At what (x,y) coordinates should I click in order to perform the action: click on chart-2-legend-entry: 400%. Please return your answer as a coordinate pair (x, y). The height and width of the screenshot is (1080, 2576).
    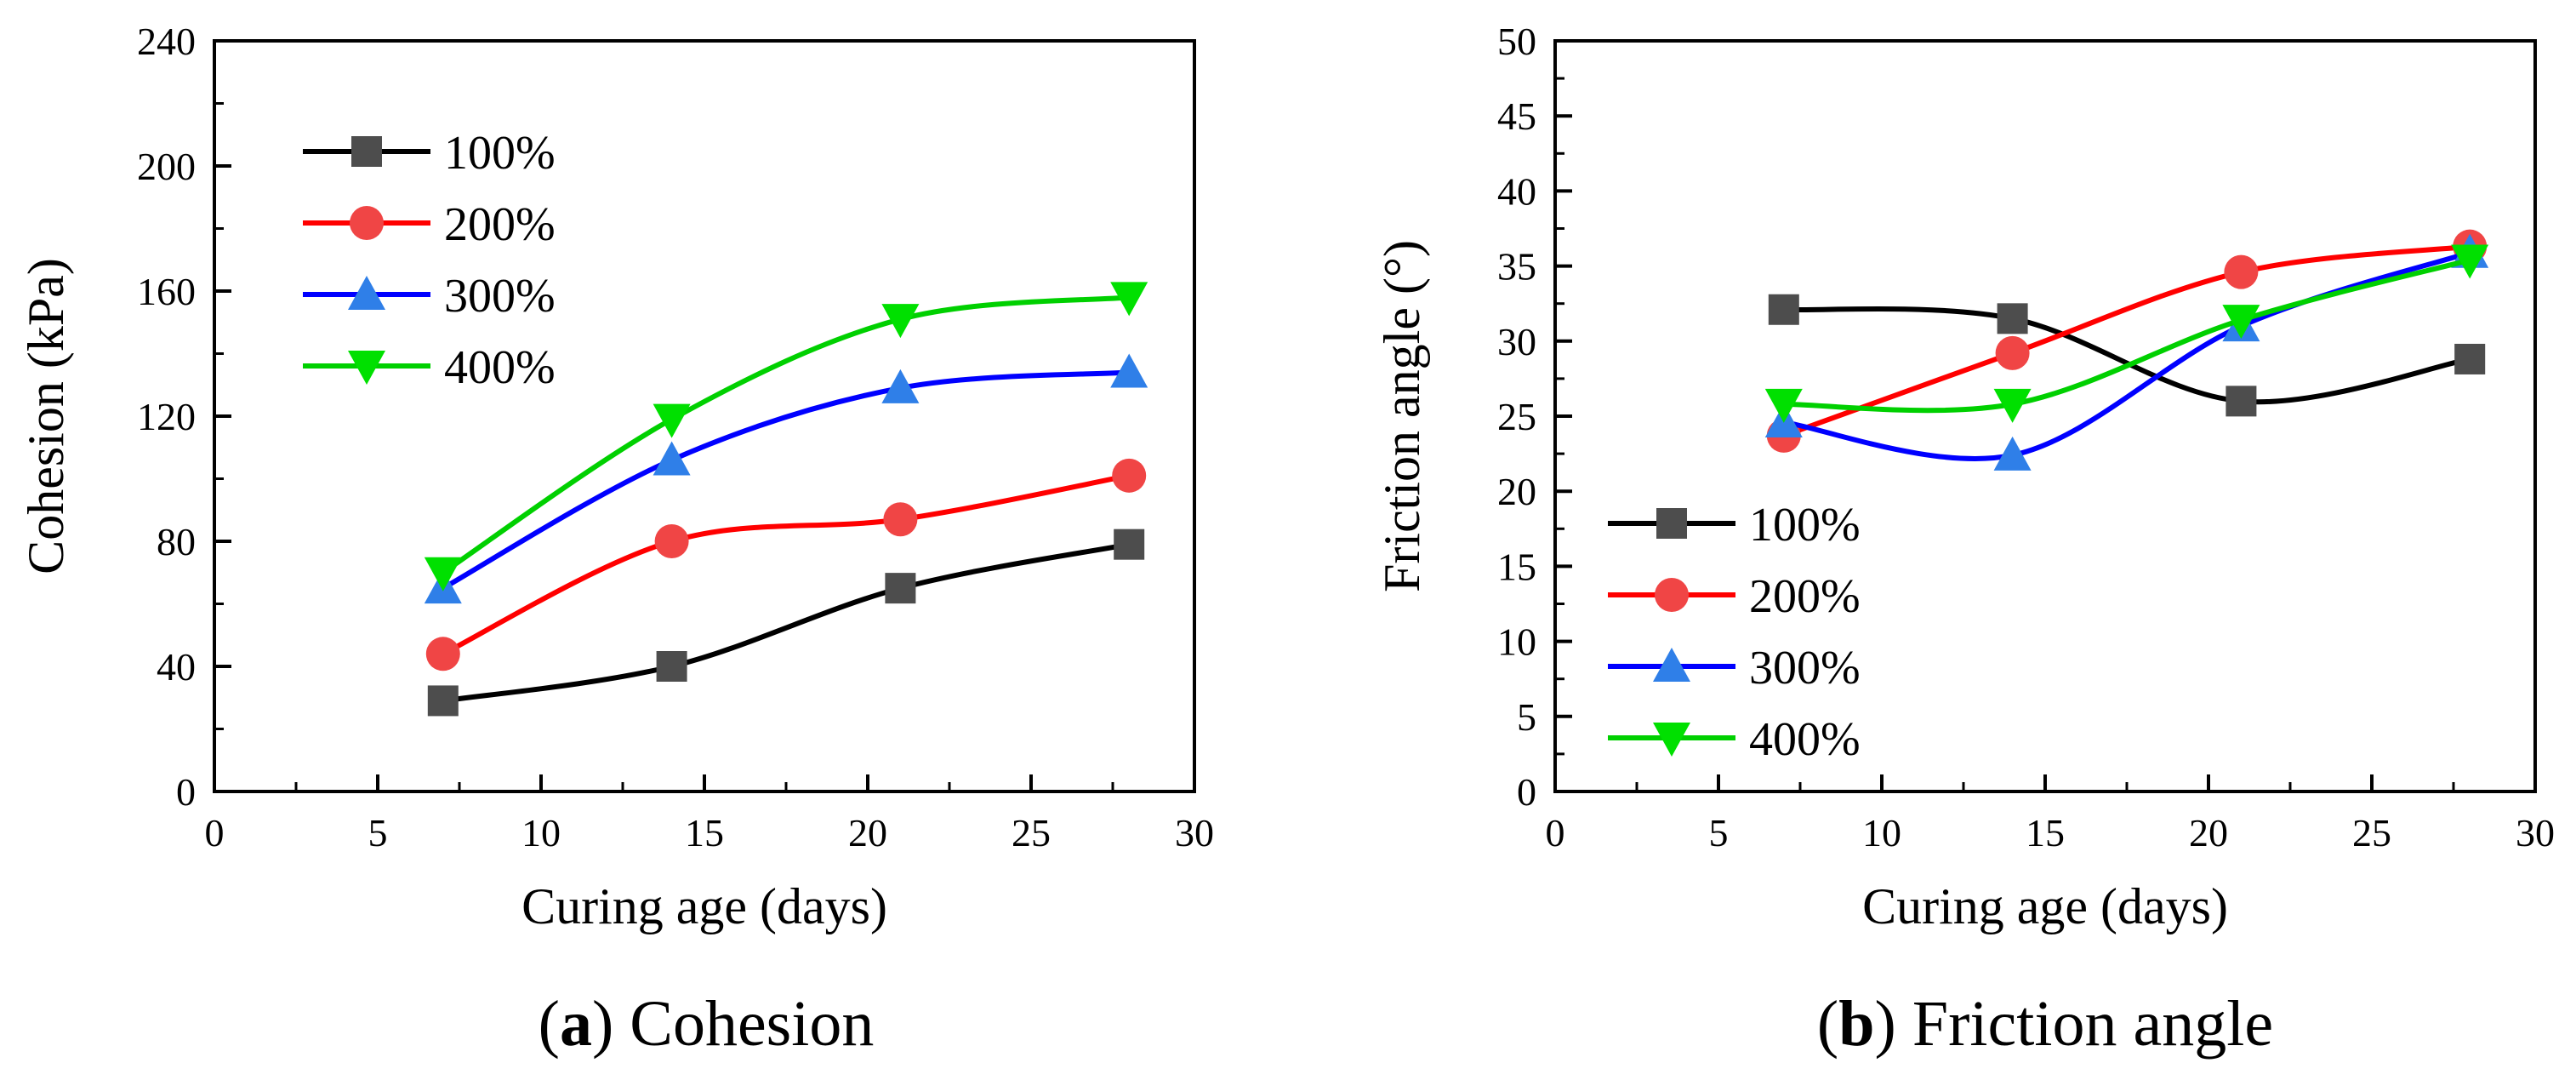
    Looking at the image, I should click on (1735, 739).